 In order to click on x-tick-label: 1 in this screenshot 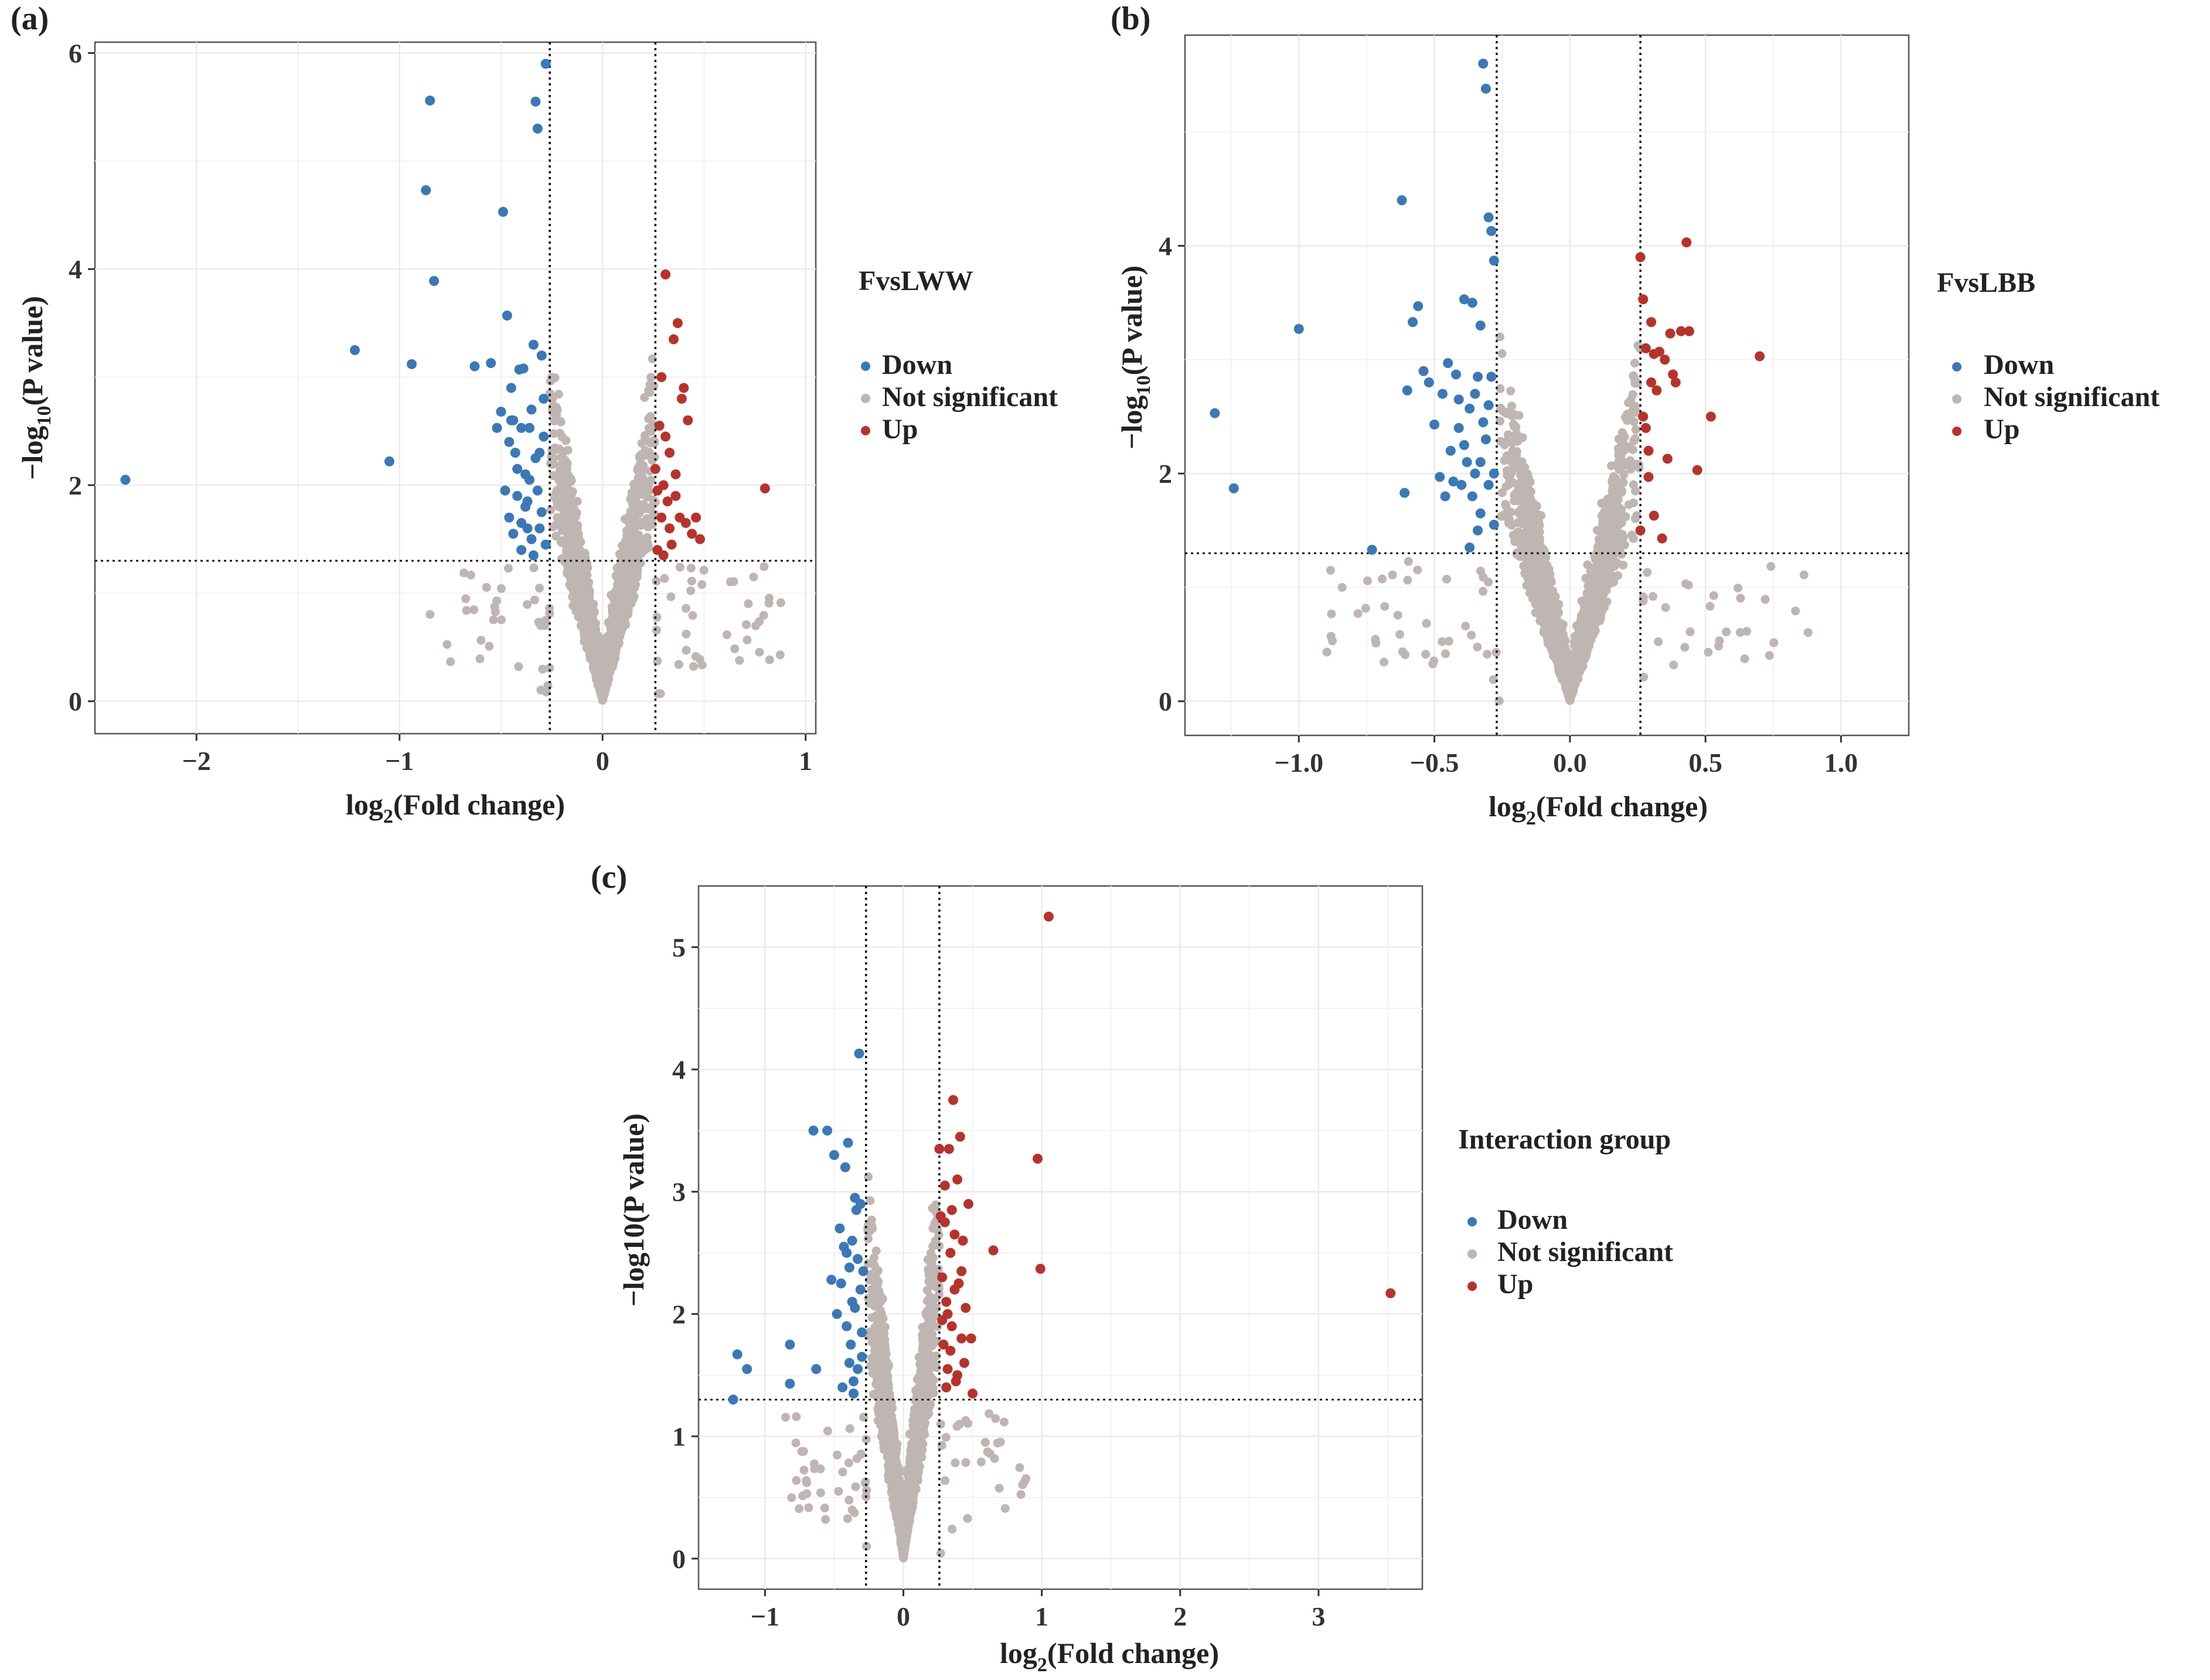, I will do `click(805, 761)`.